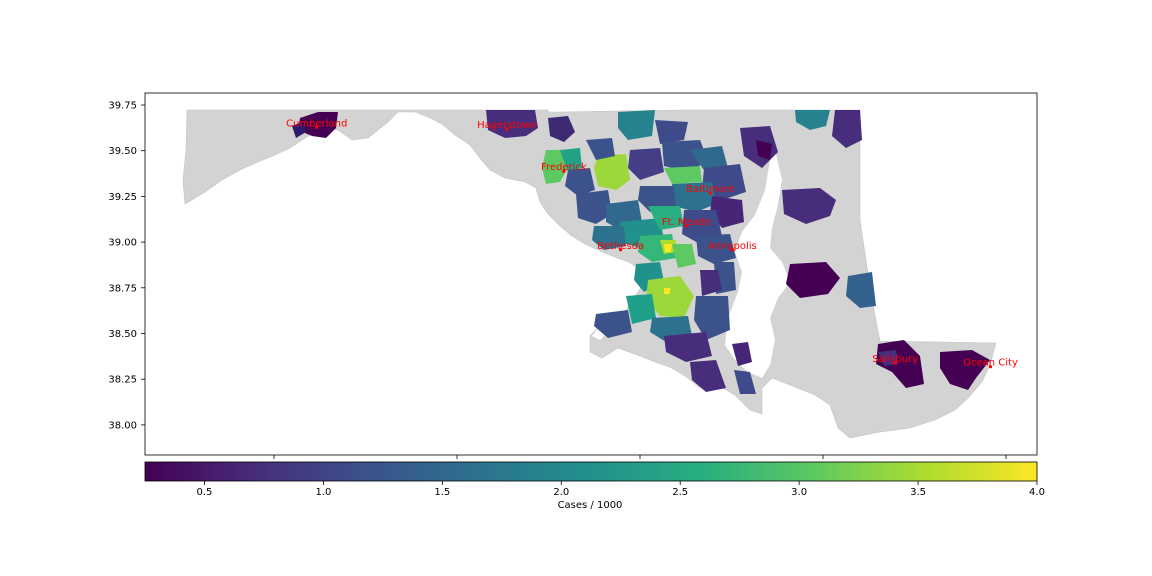 This screenshot has height=576, width=1152. What do you see at coordinates (757, 254) in the screenshot?
I see `chesapeake-bay` at bounding box center [757, 254].